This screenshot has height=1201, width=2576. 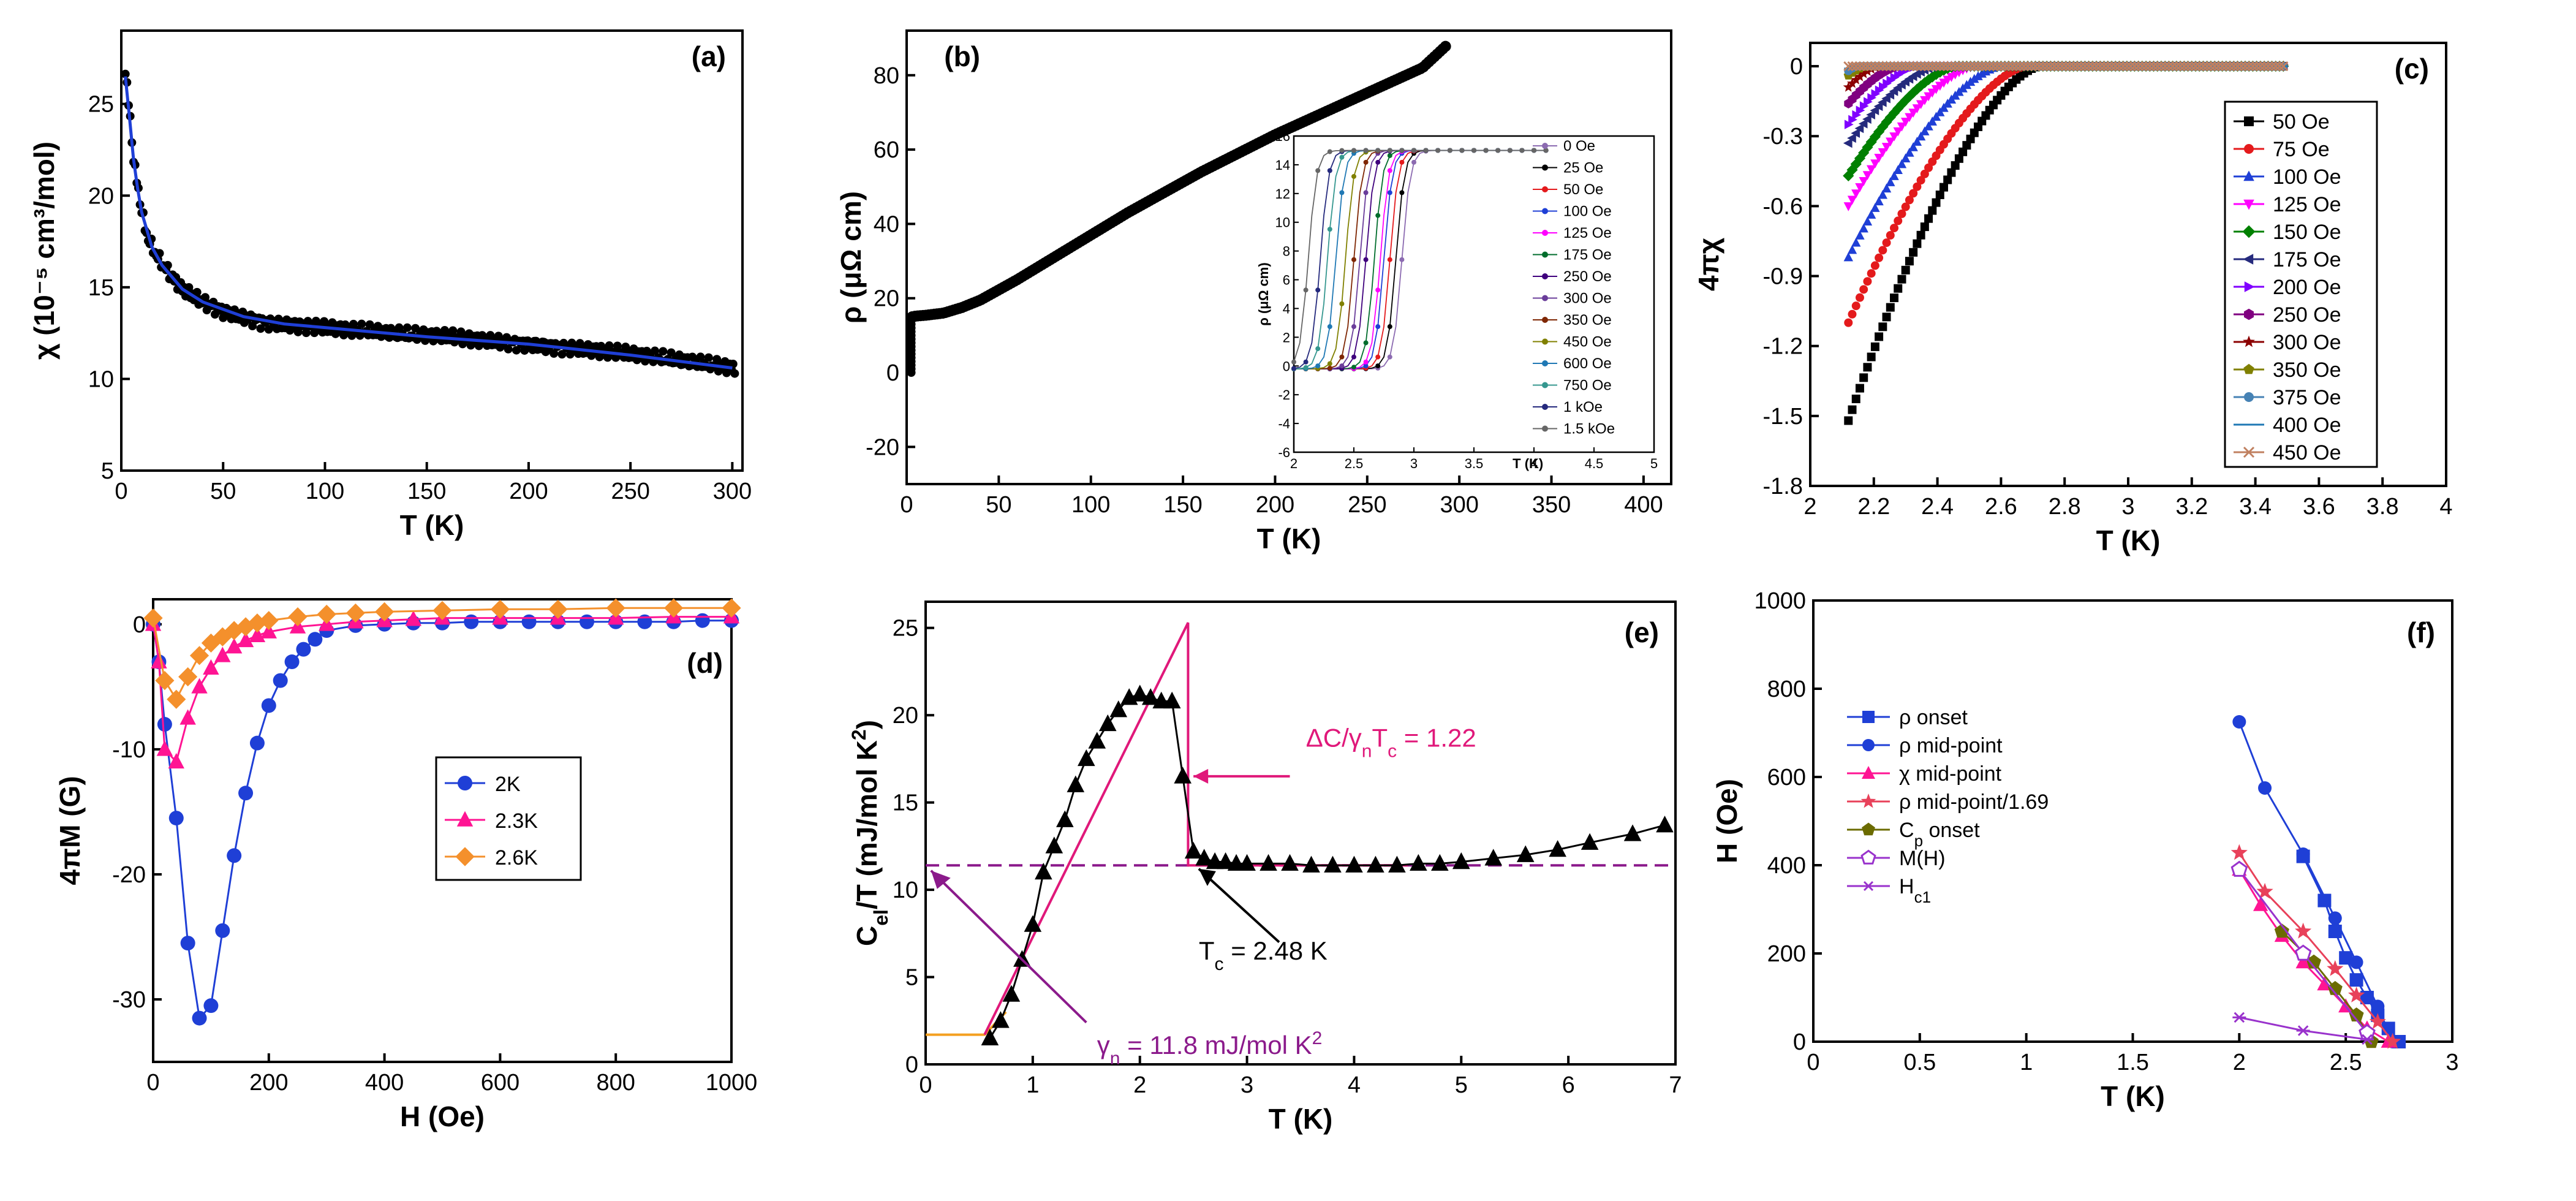 I want to click on x-tick-label: 50, so click(x=223, y=491).